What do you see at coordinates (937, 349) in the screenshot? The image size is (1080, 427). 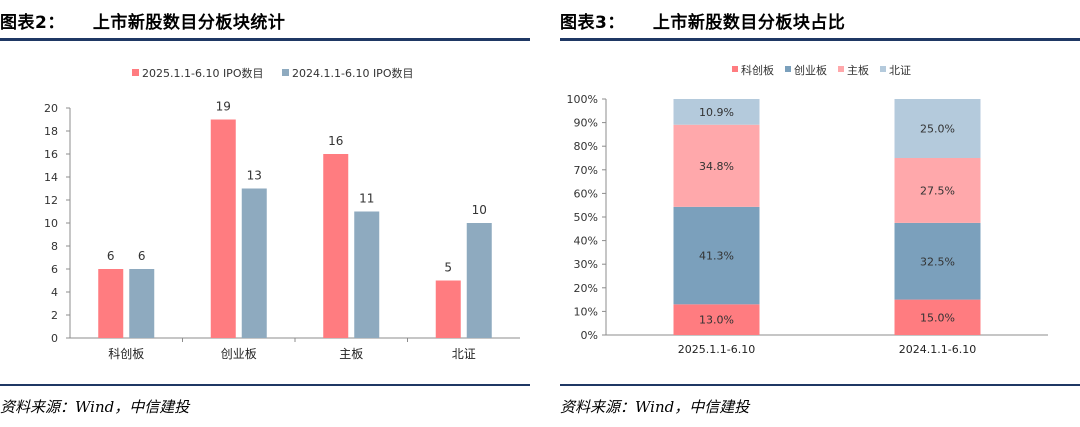 I see `x-tick-label: 2024.1.1-6.10` at bounding box center [937, 349].